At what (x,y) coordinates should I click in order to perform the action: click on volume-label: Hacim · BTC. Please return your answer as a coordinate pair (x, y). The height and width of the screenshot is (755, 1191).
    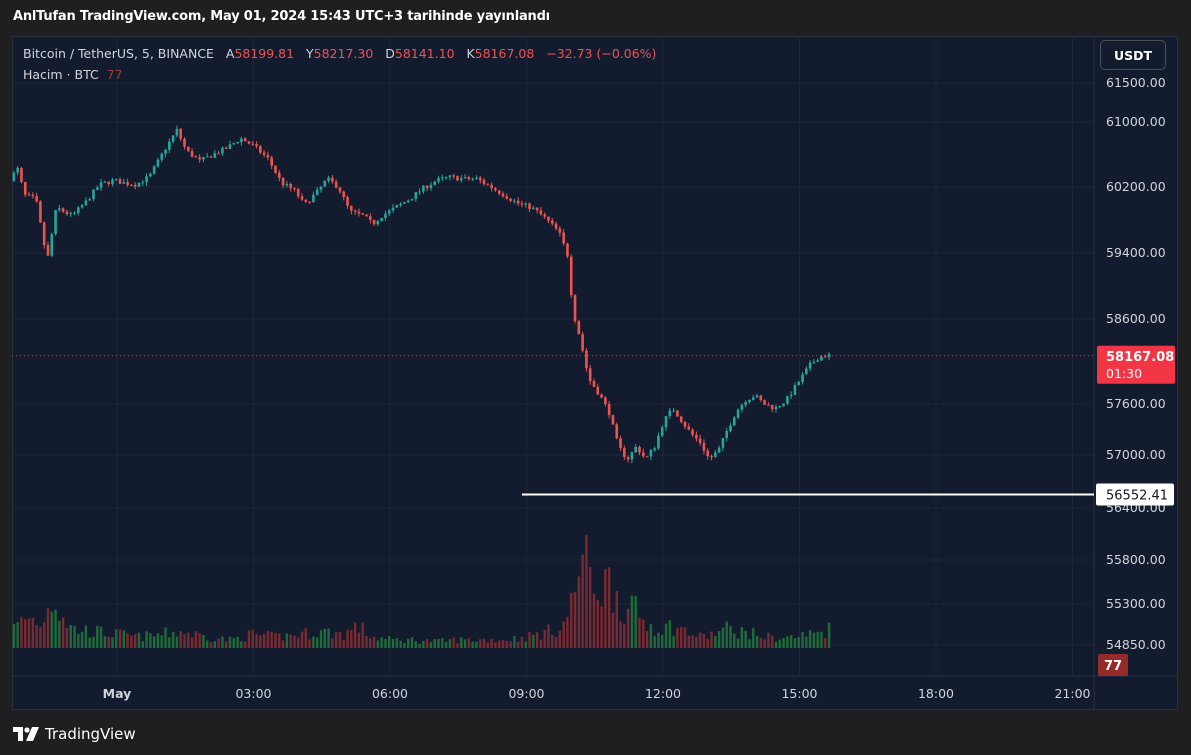
    Looking at the image, I should click on (61, 74).